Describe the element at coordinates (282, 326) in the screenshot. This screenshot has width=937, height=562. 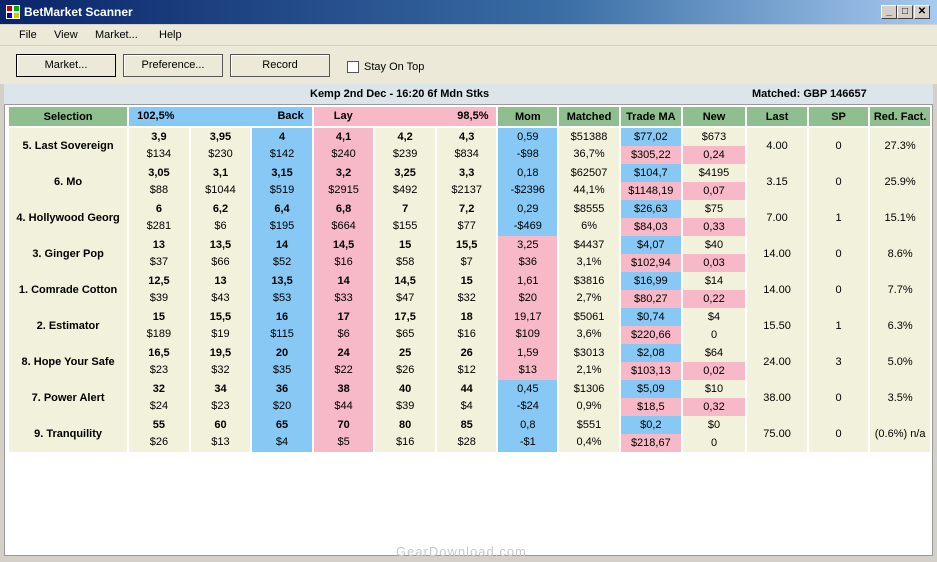
I see `back-price-cell: 16 $115` at that location.